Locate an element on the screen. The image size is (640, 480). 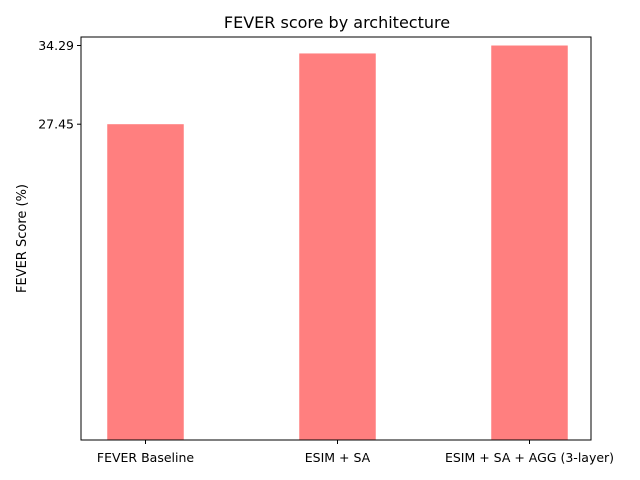
y-tick-label-2: 34.29 is located at coordinates (56, 45).